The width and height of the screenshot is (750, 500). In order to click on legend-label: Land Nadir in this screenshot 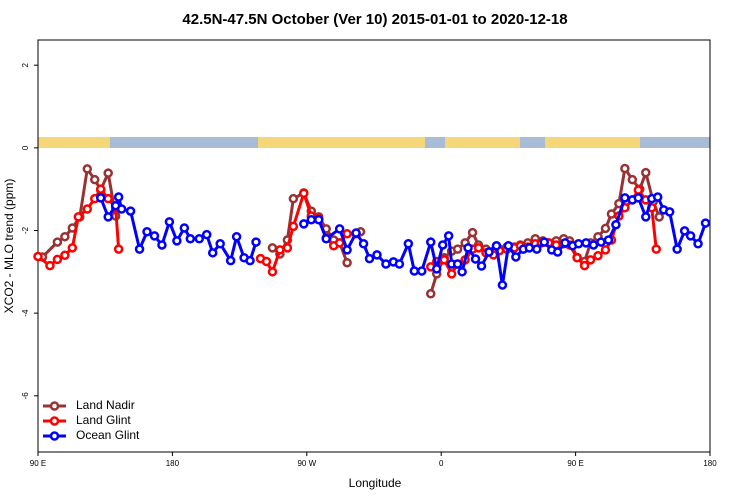, I will do `click(105, 405)`.